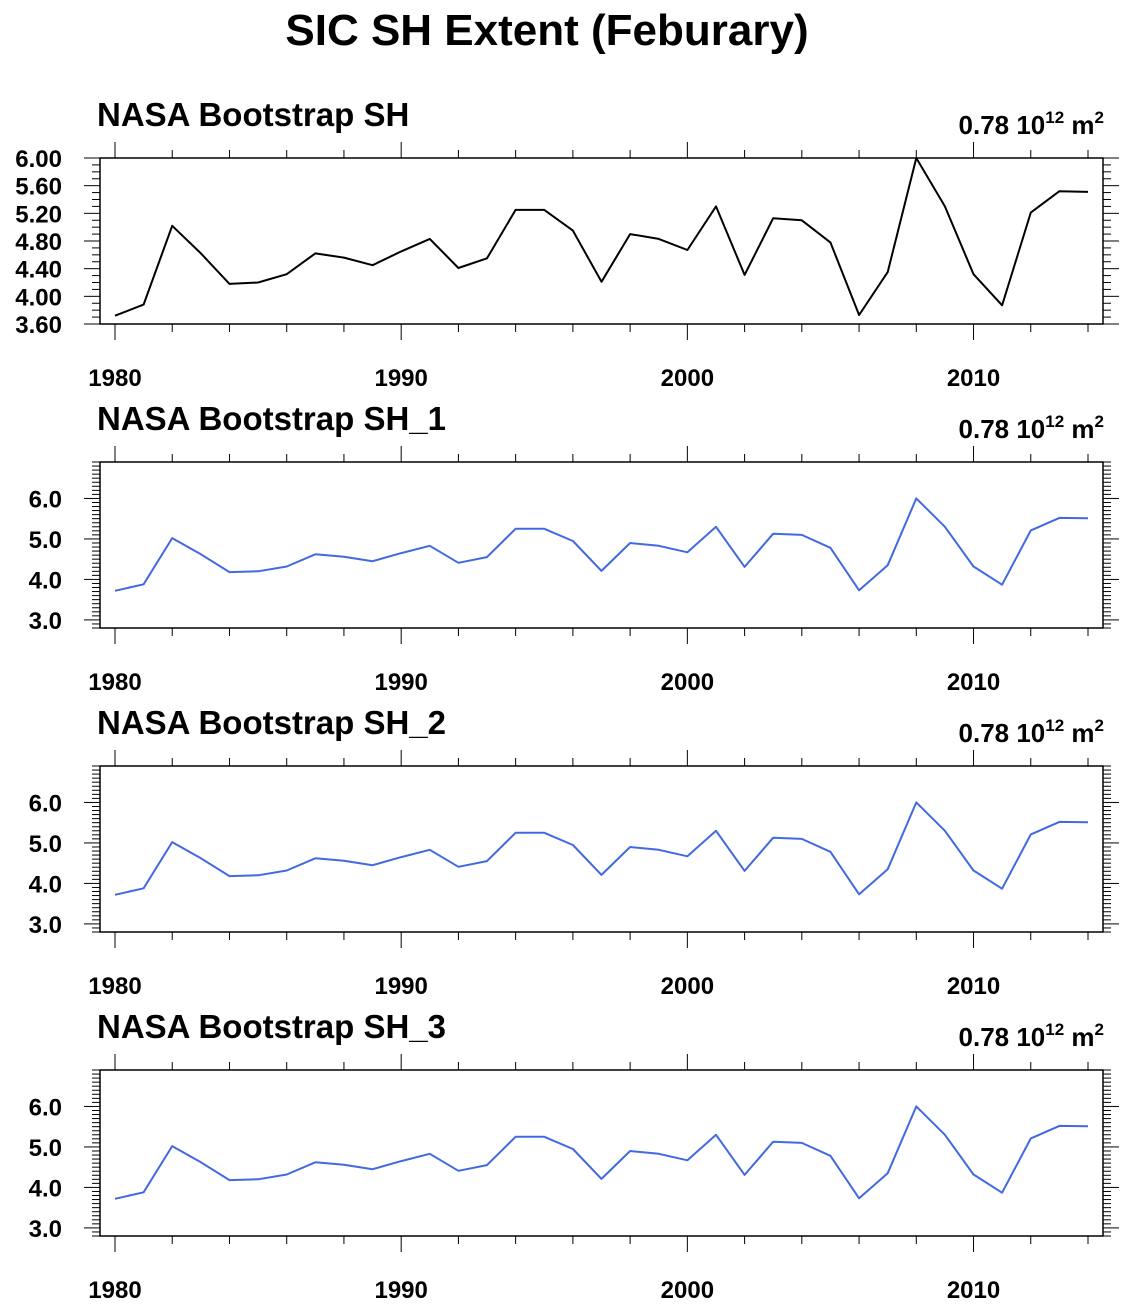 This screenshot has width=1132, height=1310. I want to click on panel-title: NASA Bootstrap SH, so click(253, 114).